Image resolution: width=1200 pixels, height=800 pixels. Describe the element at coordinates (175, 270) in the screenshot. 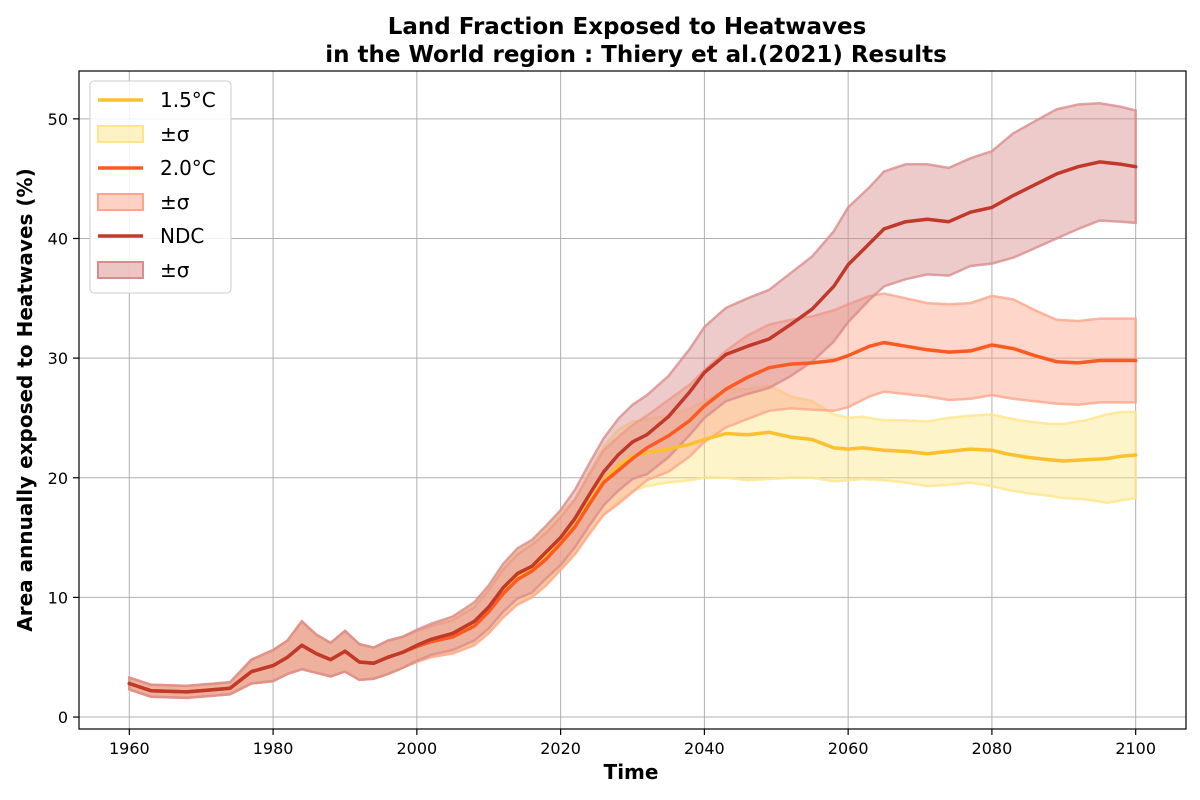

I see `legend-band-label-ndc: ±σ` at that location.